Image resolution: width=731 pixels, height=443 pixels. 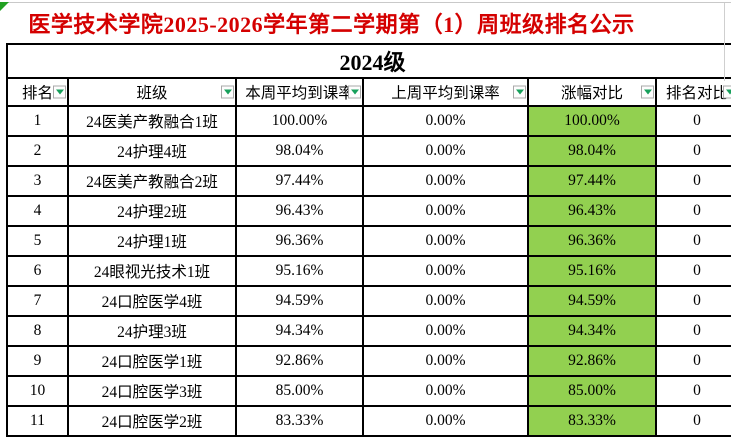 I want to click on table-row: 7 24口腔医学4班 94.59% 0.00% 94.59% 0, so click(x=368, y=301).